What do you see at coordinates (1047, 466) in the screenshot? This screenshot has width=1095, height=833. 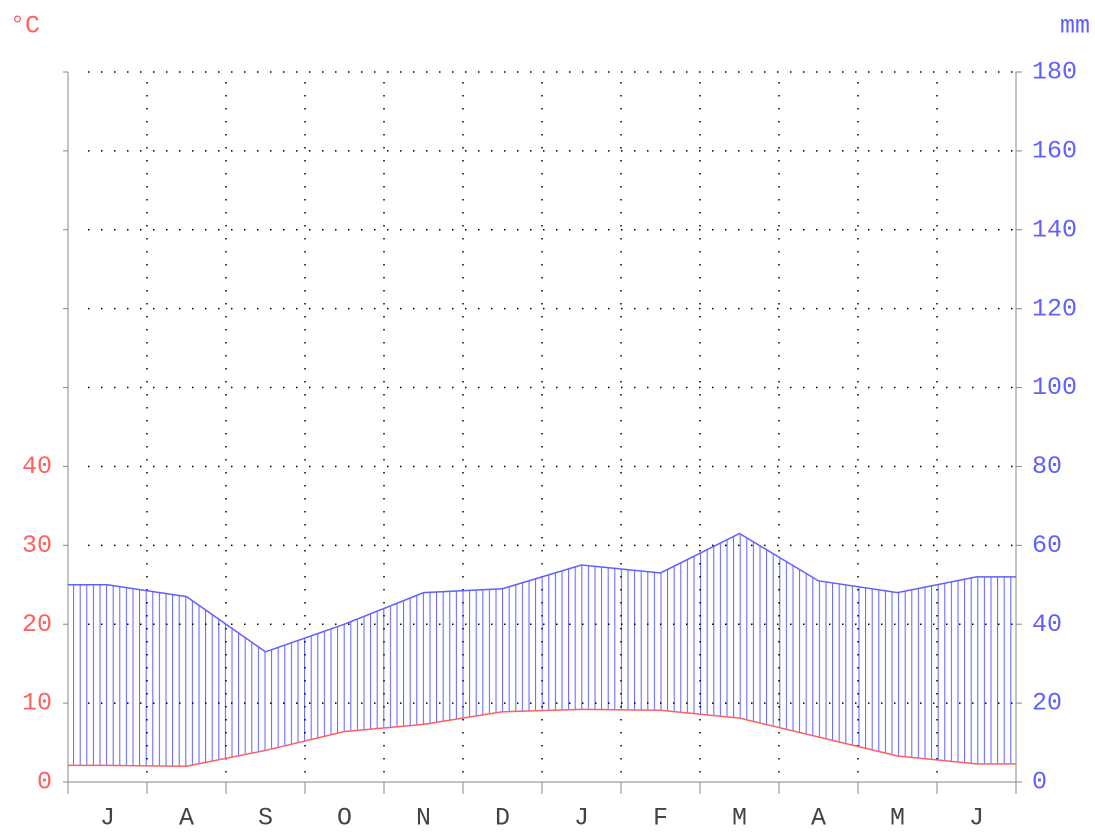 I see `y2-tick-label: 80` at bounding box center [1047, 466].